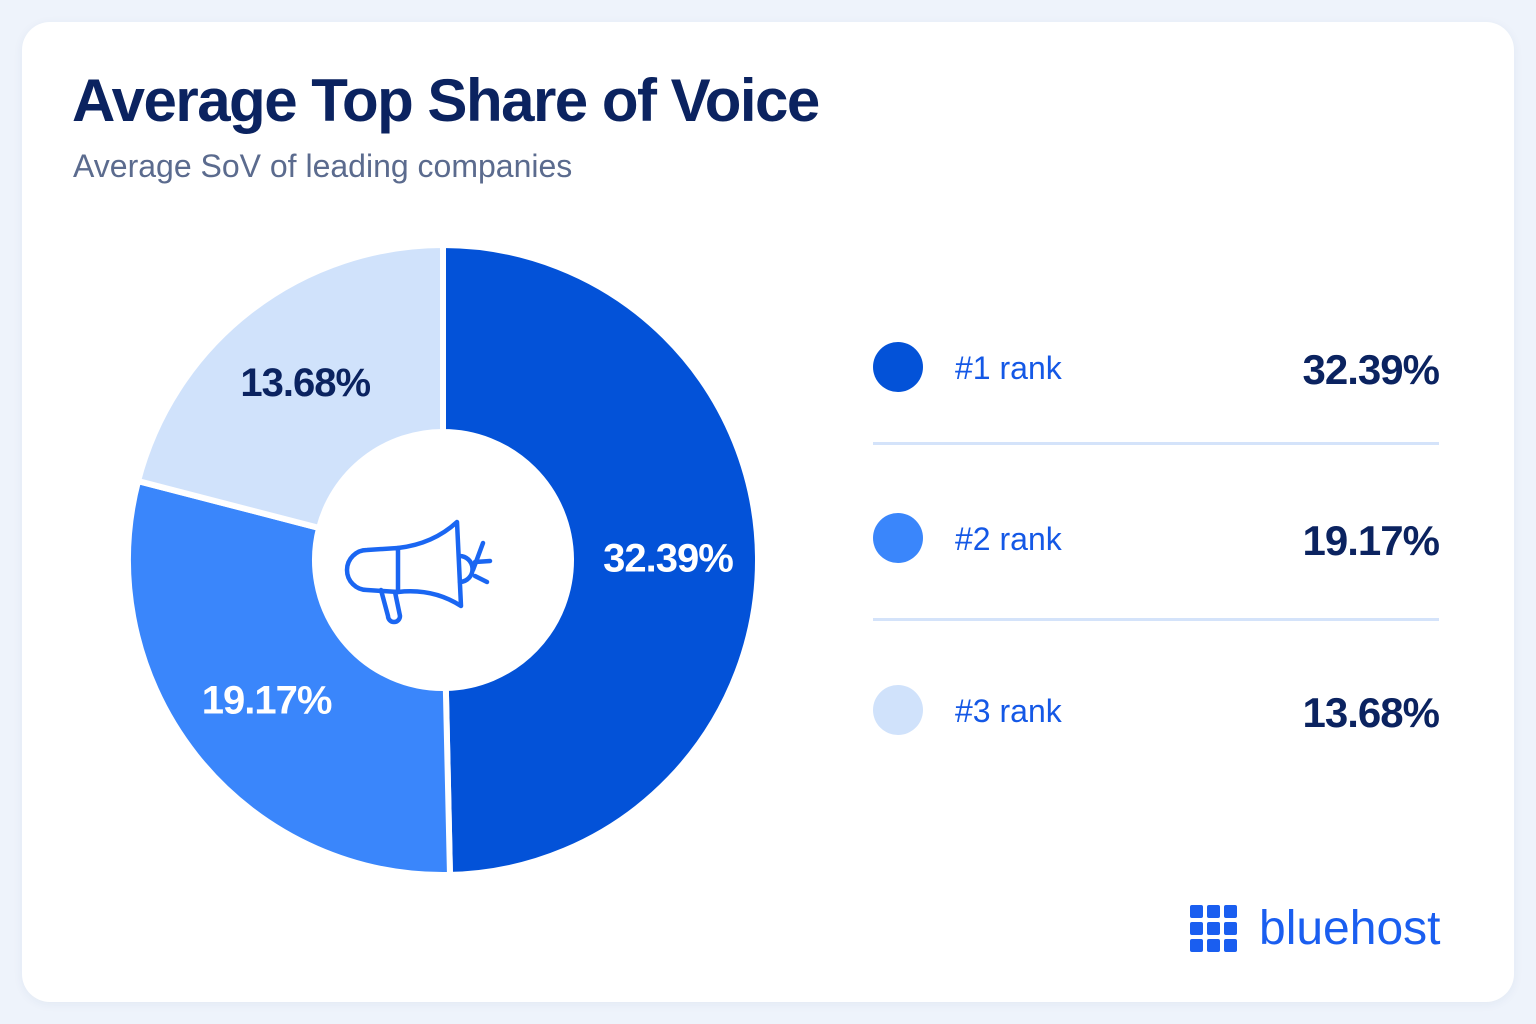 This screenshot has width=1536, height=1024. I want to click on legend-label: #2 rank, so click(1008, 539).